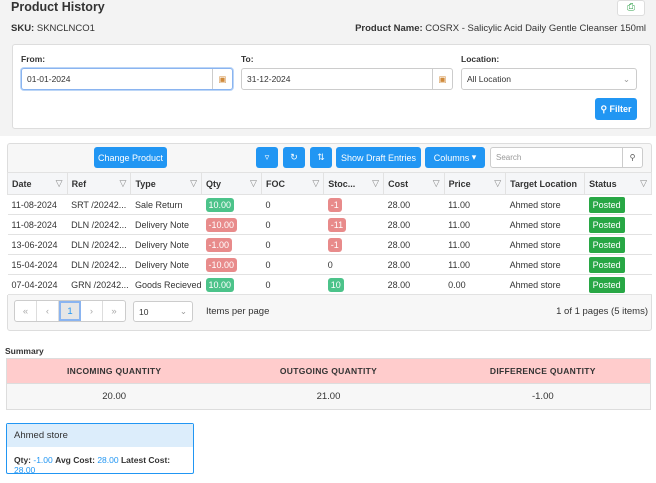 This screenshot has height=483, width=656. What do you see at coordinates (23, 28) in the screenshot?
I see `sku-label: SKU:` at bounding box center [23, 28].